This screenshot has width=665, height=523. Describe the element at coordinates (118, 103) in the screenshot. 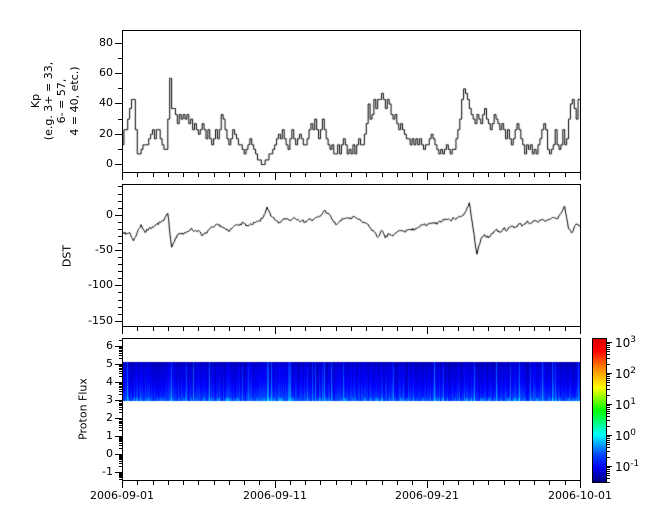

I see `kp-y-major-tick` at that location.